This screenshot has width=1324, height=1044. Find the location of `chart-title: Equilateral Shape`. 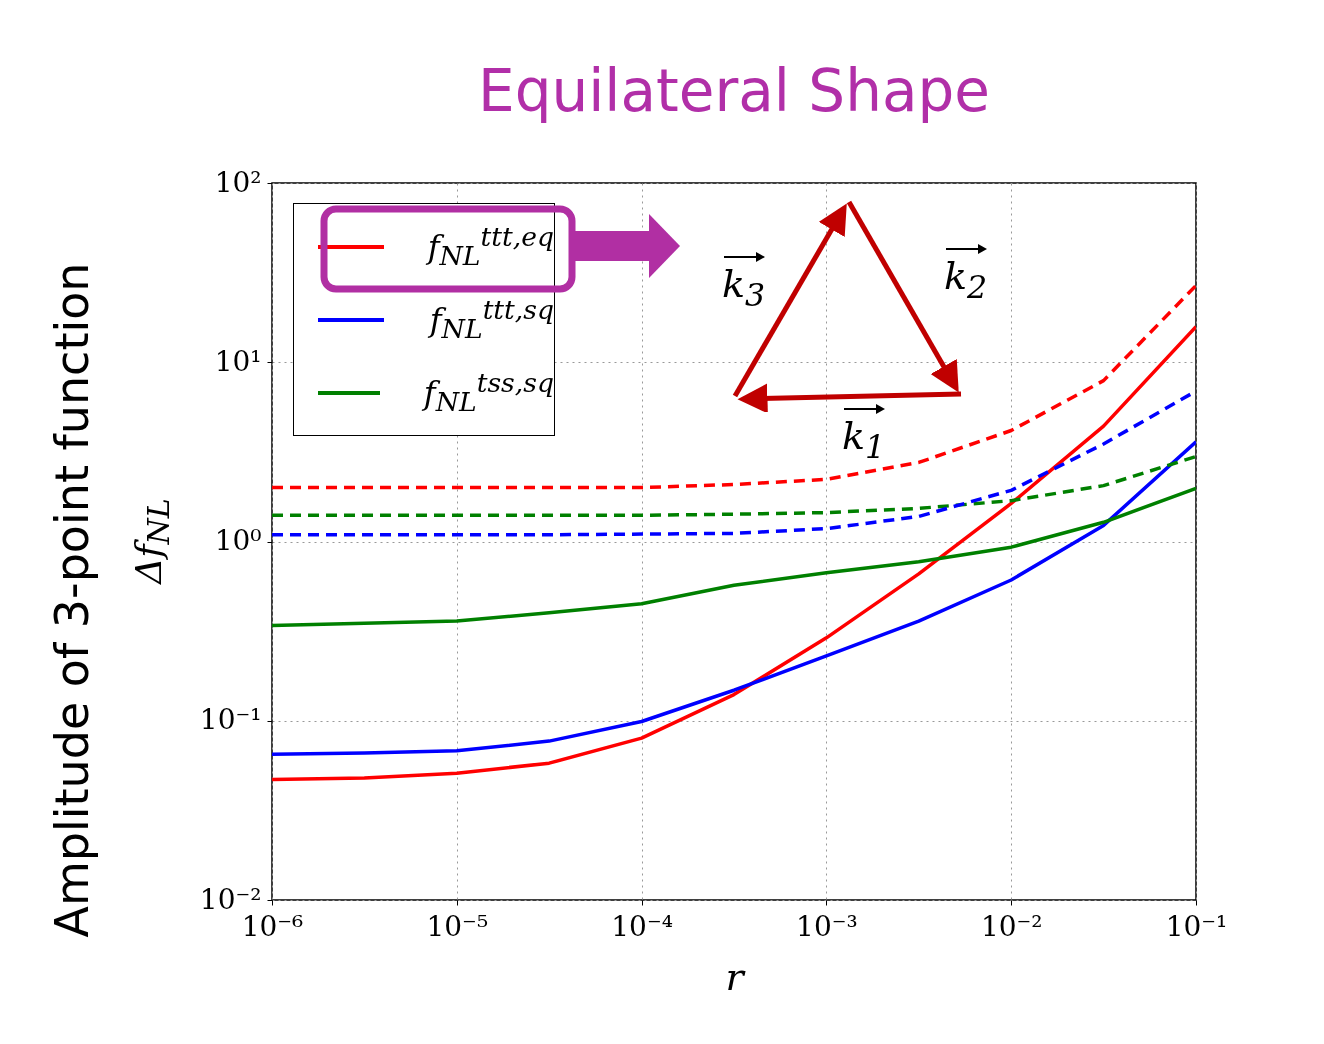

chart-title: Equilateral Shape is located at coordinates (734, 91).